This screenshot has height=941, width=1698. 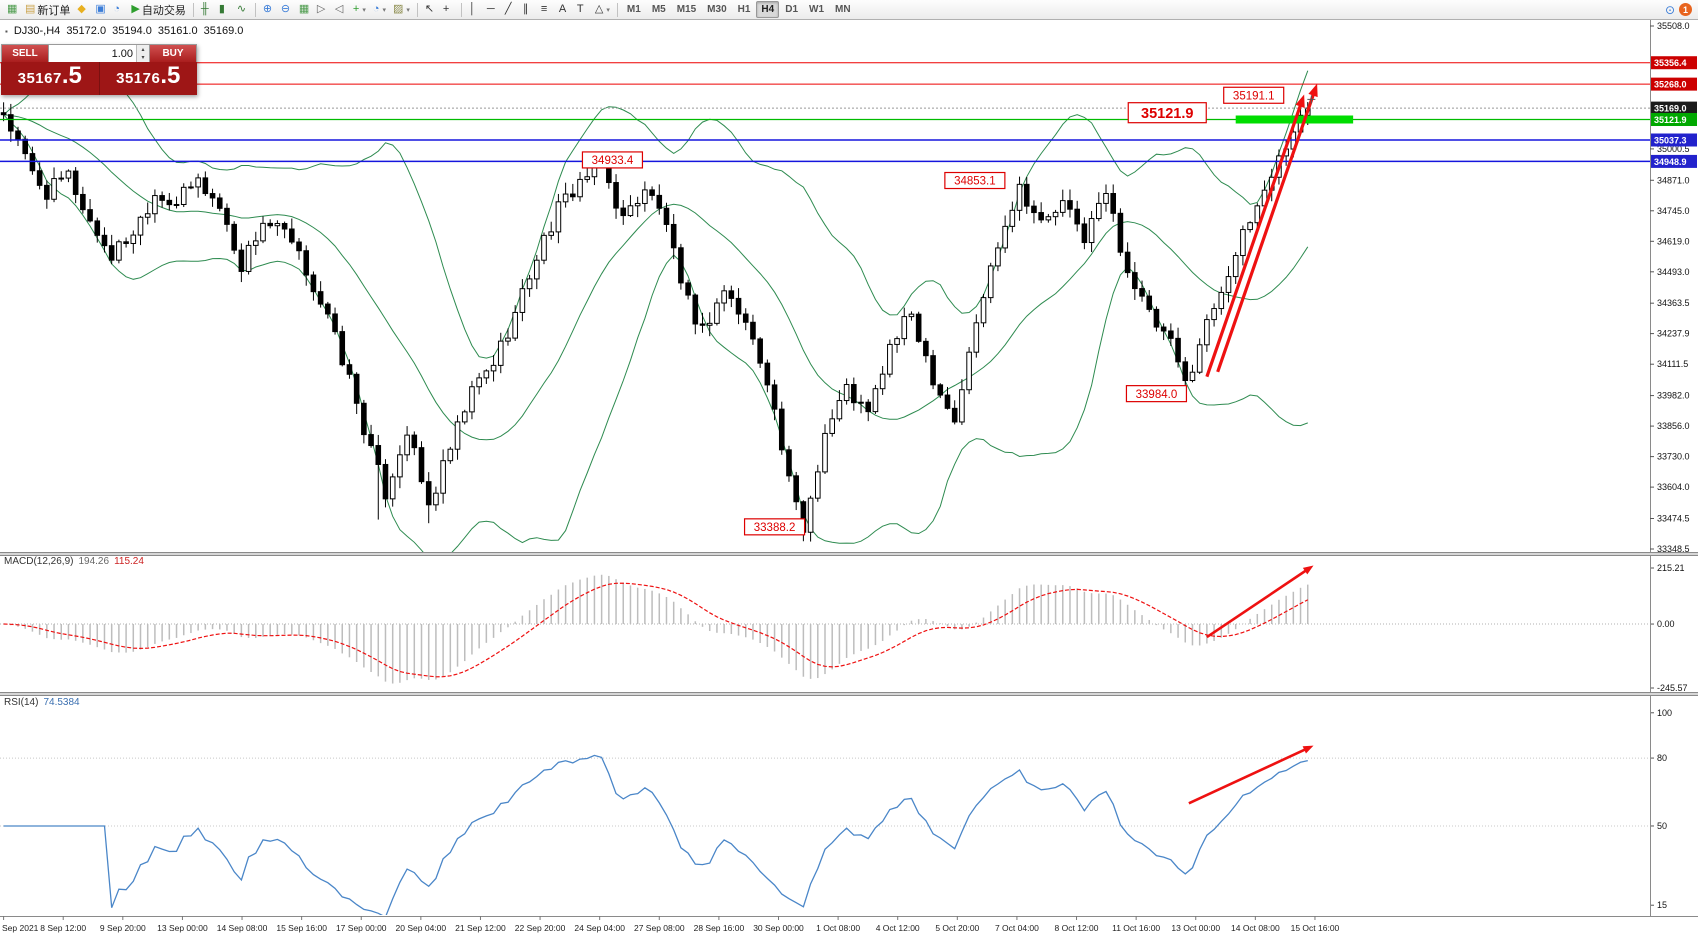 What do you see at coordinates (1685, 9) in the screenshot?
I see `notification-badge: 1` at bounding box center [1685, 9].